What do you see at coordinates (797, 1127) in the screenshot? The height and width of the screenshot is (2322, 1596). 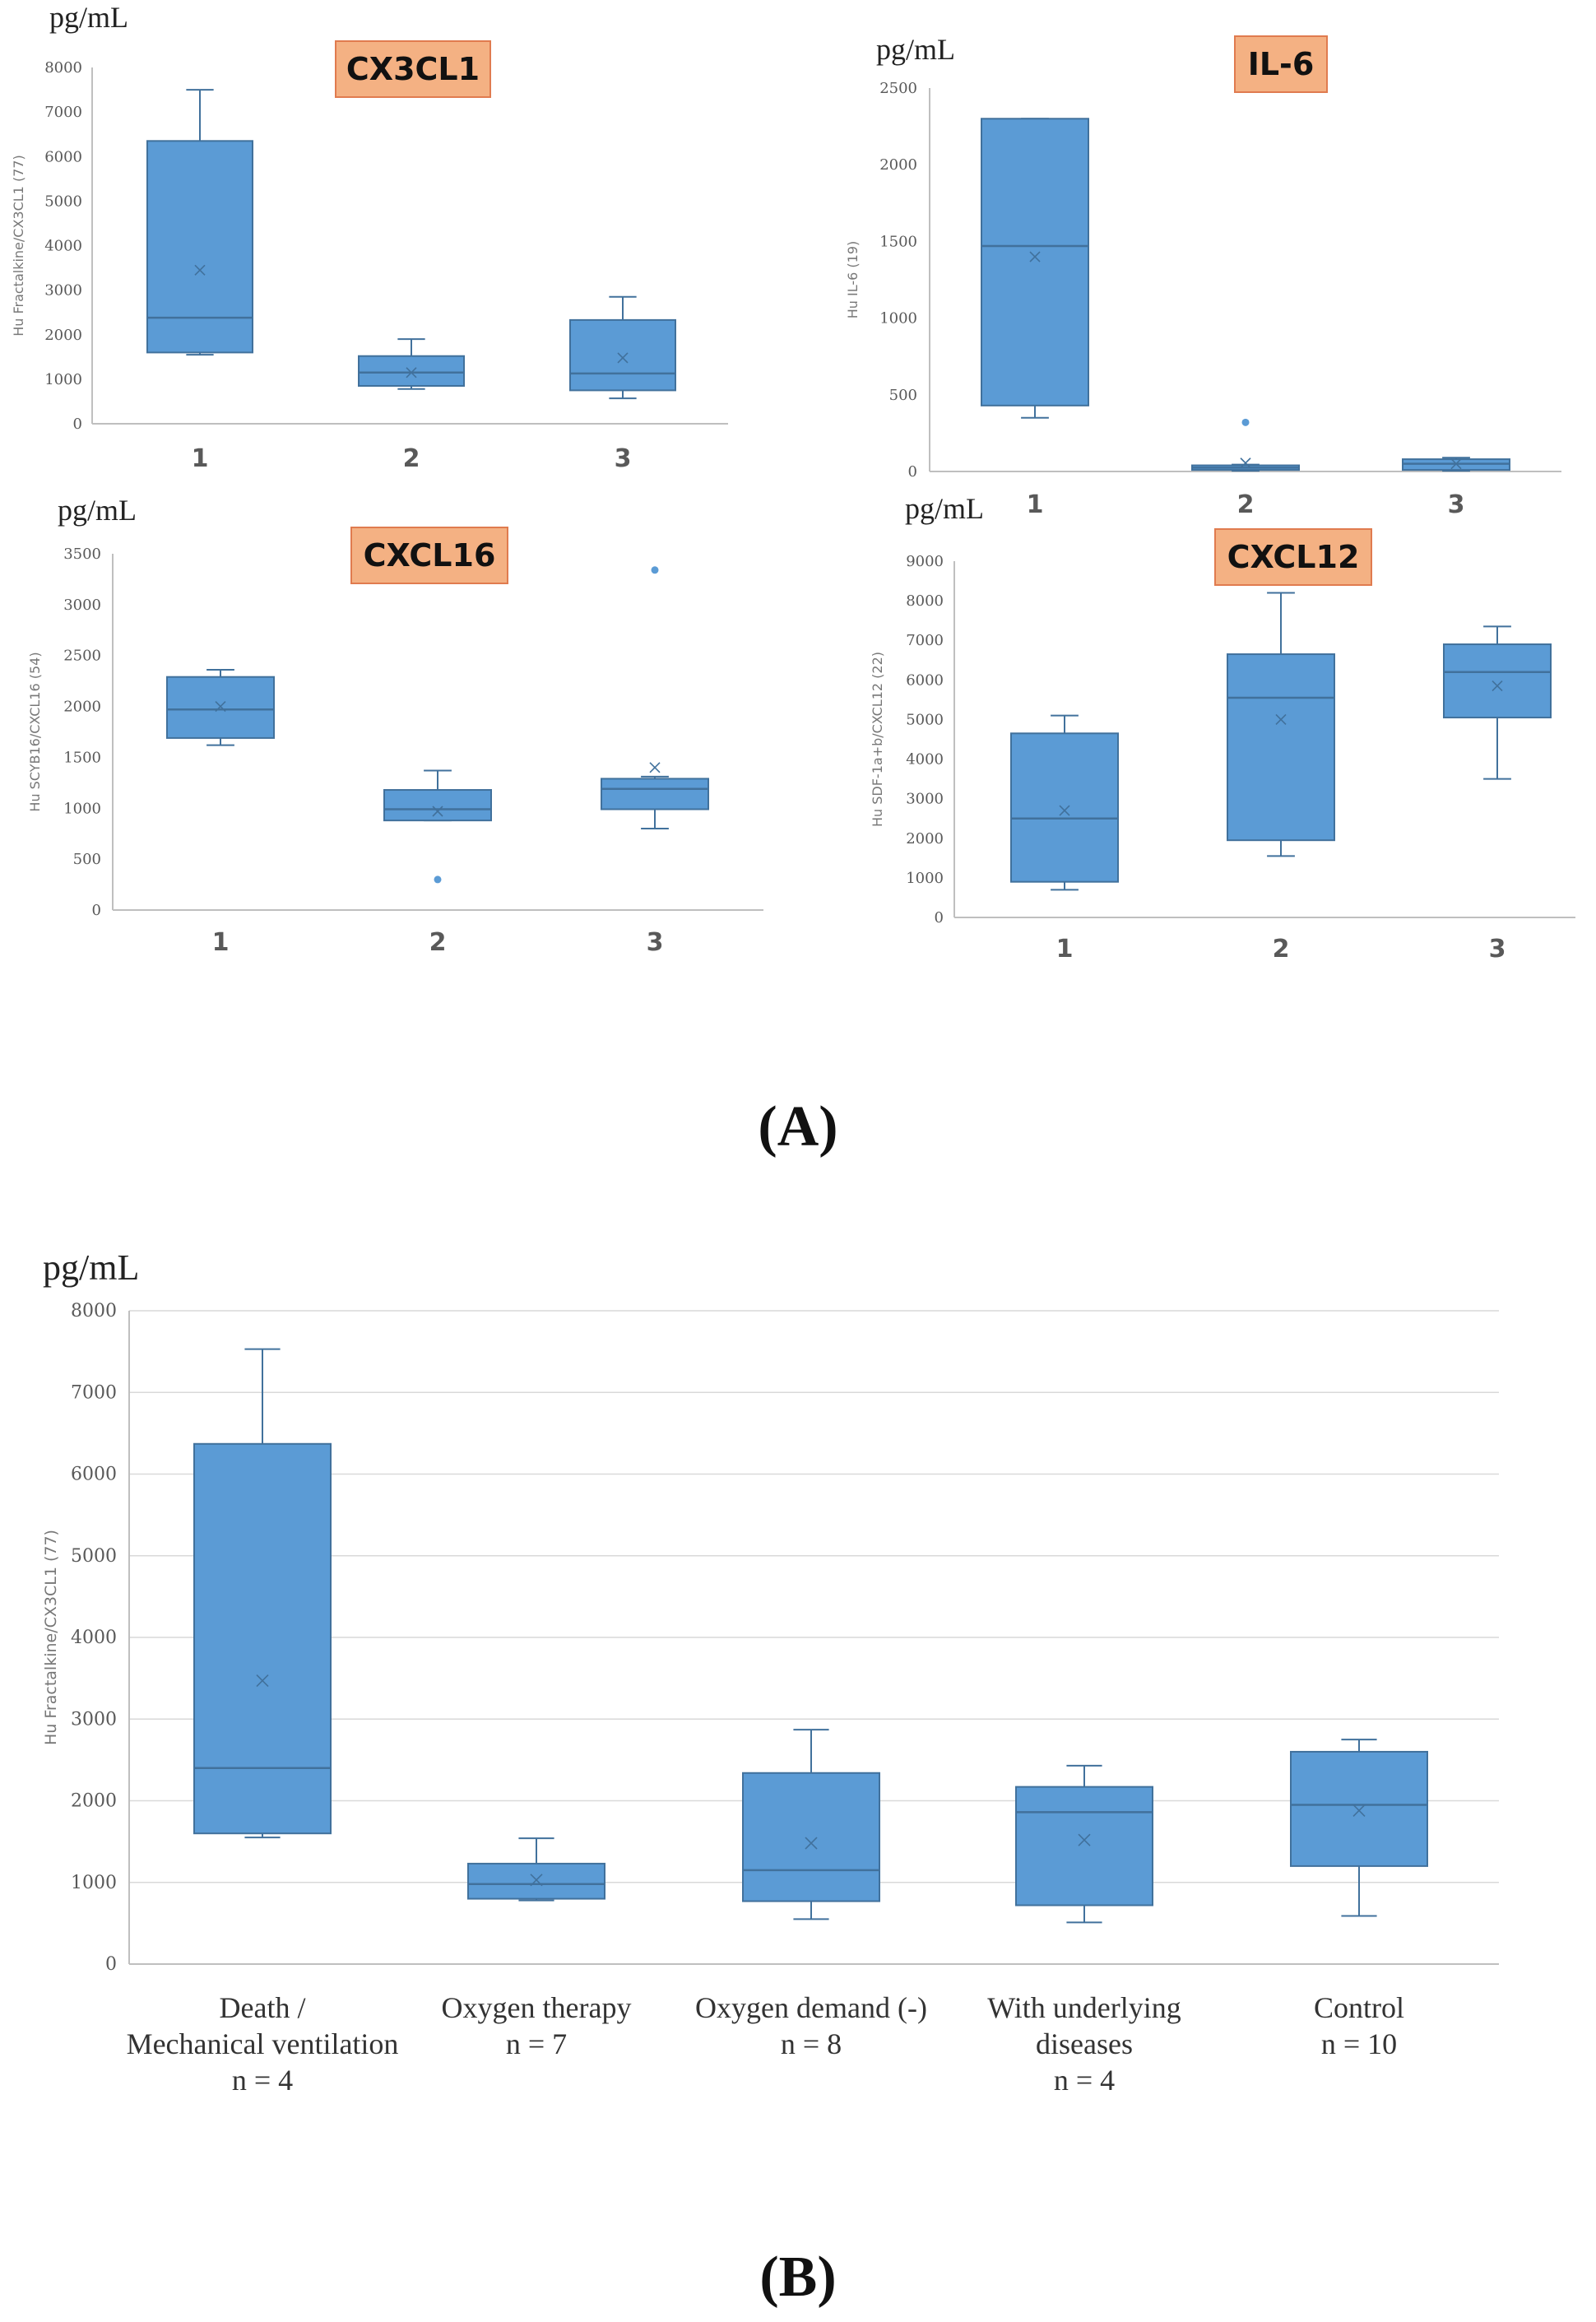 I see `panel-a-label: (A)` at bounding box center [797, 1127].